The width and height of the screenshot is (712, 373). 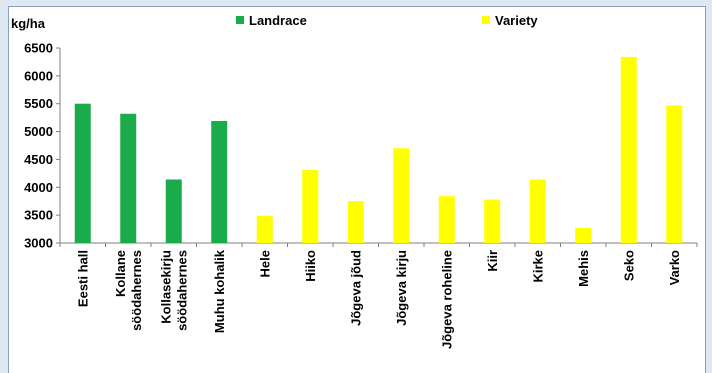 I want to click on legend: Landrace Variety, so click(x=387, y=20).